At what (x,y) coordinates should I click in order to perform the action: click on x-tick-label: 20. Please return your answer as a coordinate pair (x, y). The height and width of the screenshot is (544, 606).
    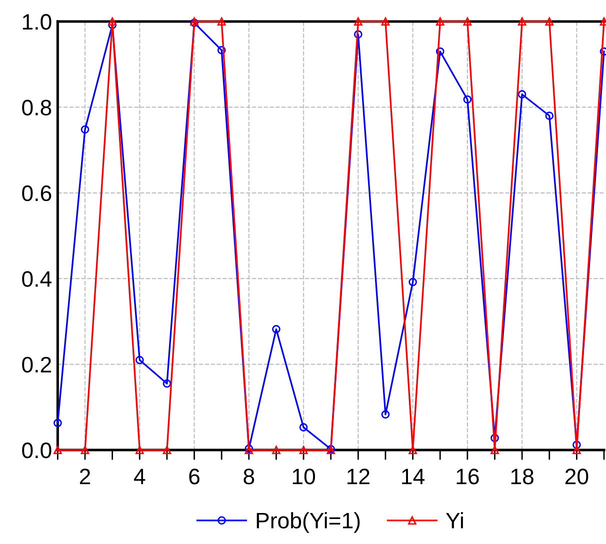
    Looking at the image, I should click on (576, 476).